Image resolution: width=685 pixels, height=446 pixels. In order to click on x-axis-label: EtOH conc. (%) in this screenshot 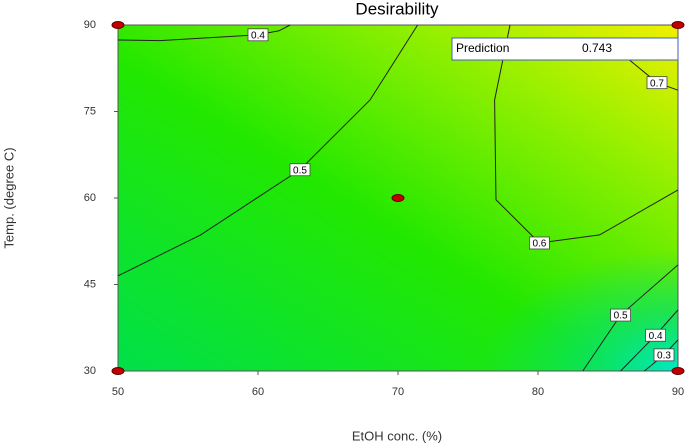, I will do `click(397, 435)`.